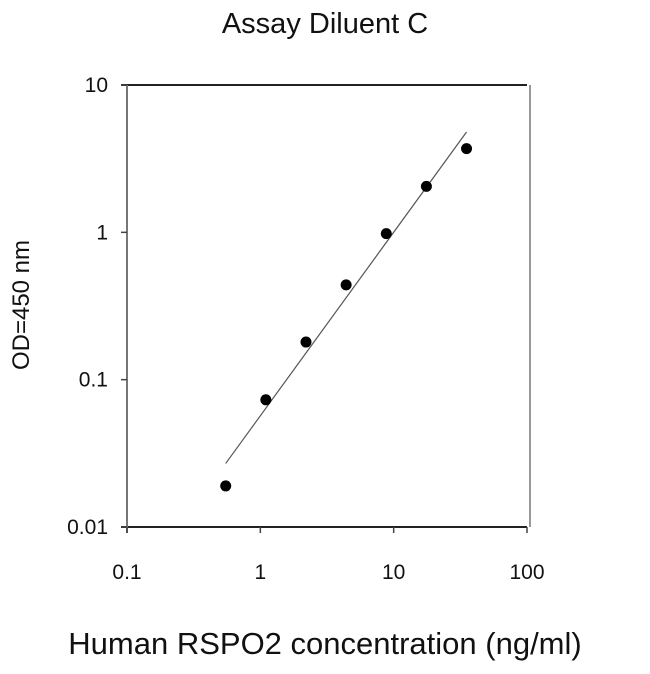 This screenshot has width=650, height=674. Describe the element at coordinates (126, 572) in the screenshot. I see `x-tick-label: 0.1` at that location.